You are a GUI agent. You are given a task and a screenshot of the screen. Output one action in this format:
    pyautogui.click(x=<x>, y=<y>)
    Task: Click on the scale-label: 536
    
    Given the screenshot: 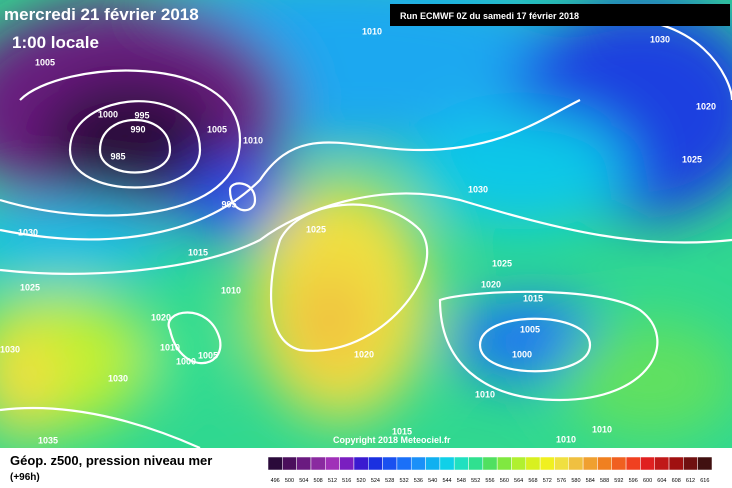 What is the action you would take?
    pyautogui.click(x=418, y=481)
    